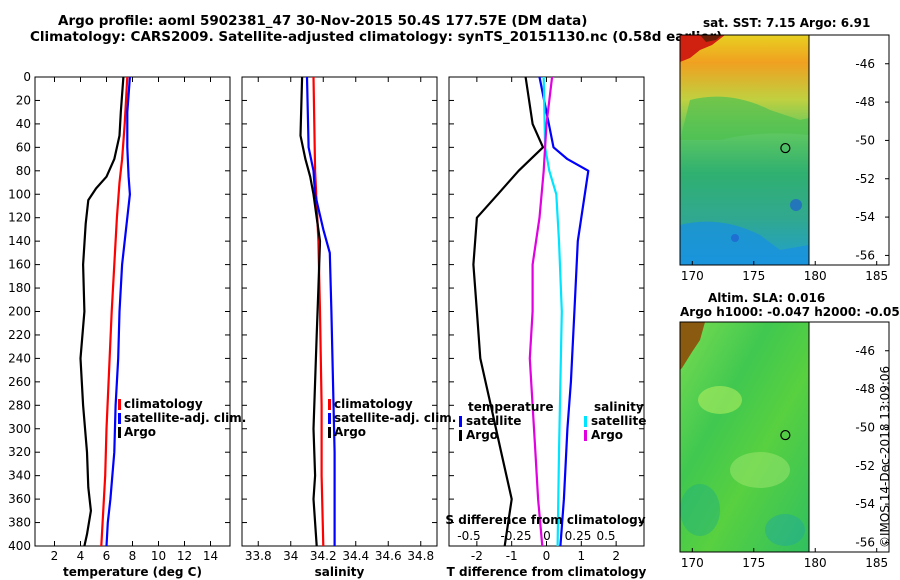 The height and width of the screenshot is (580, 900). What do you see at coordinates (515, 536) in the screenshot?
I see `x-tick-label-secondary: -0.25` at bounding box center [515, 536].